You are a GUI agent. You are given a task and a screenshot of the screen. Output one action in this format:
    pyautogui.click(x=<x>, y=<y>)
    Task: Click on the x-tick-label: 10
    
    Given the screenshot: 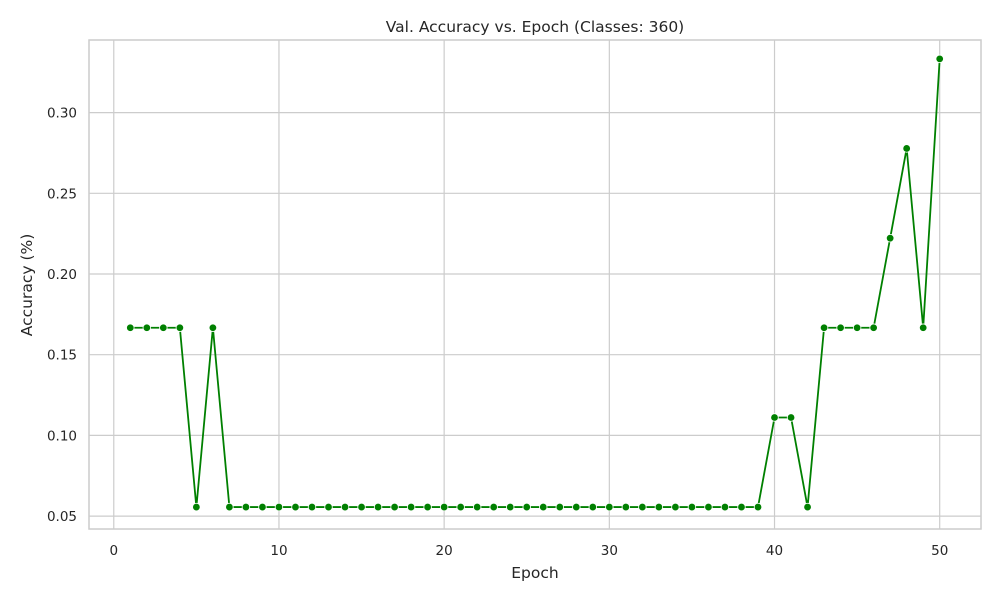 What is the action you would take?
    pyautogui.click(x=278, y=551)
    